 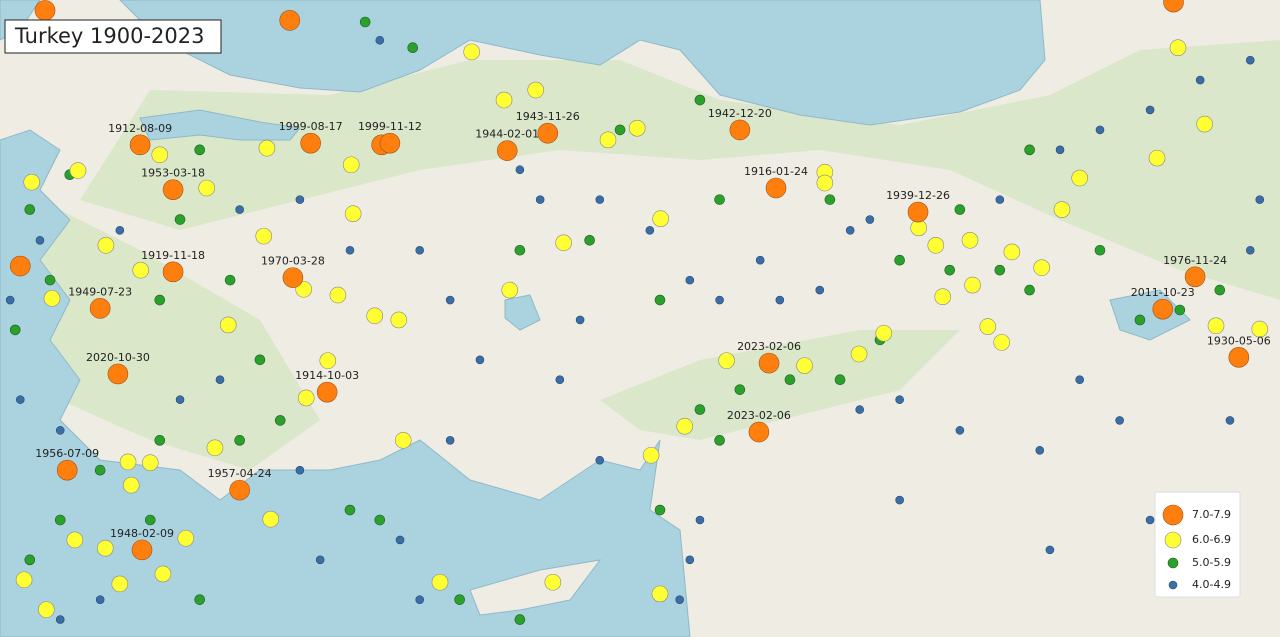 I want to click on quake-date: 2023-02-06, so click(x=759, y=415).